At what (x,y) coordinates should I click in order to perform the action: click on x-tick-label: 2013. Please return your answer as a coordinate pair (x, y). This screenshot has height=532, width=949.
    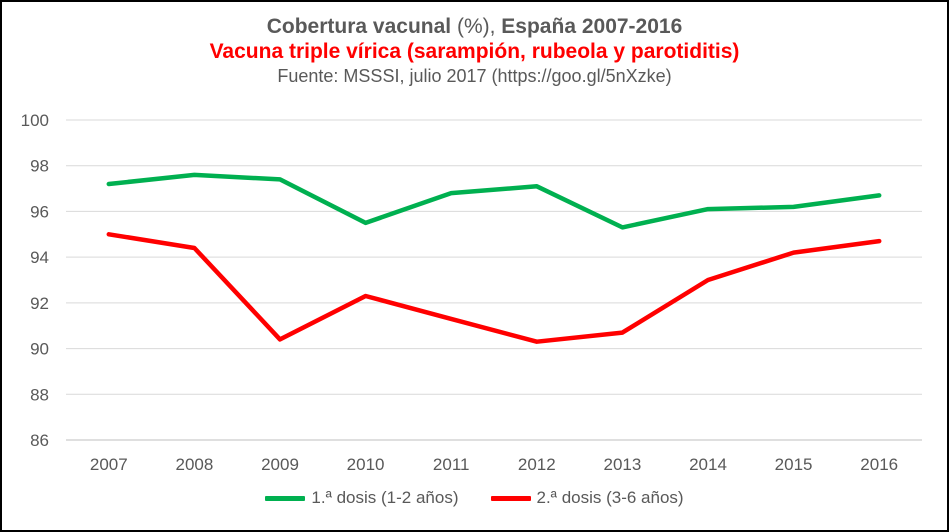
    Looking at the image, I should click on (622, 464).